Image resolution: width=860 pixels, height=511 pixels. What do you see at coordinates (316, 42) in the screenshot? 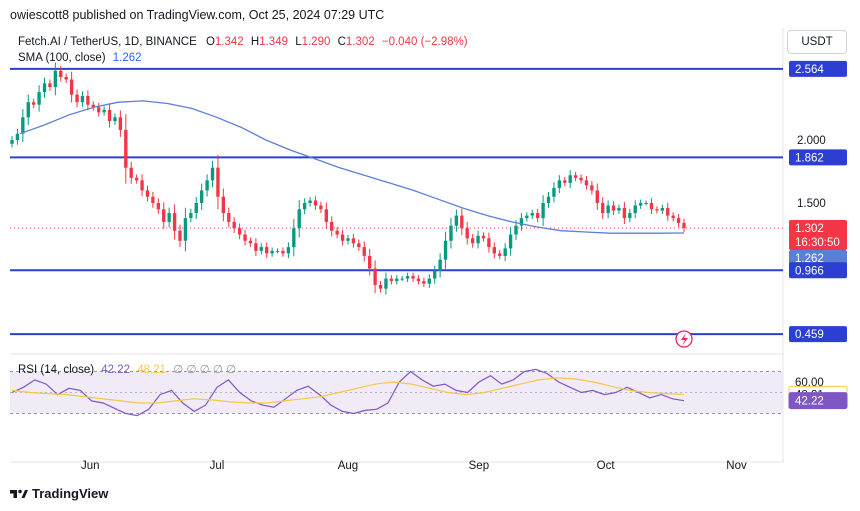
I see `low-value: 1.290` at bounding box center [316, 42].